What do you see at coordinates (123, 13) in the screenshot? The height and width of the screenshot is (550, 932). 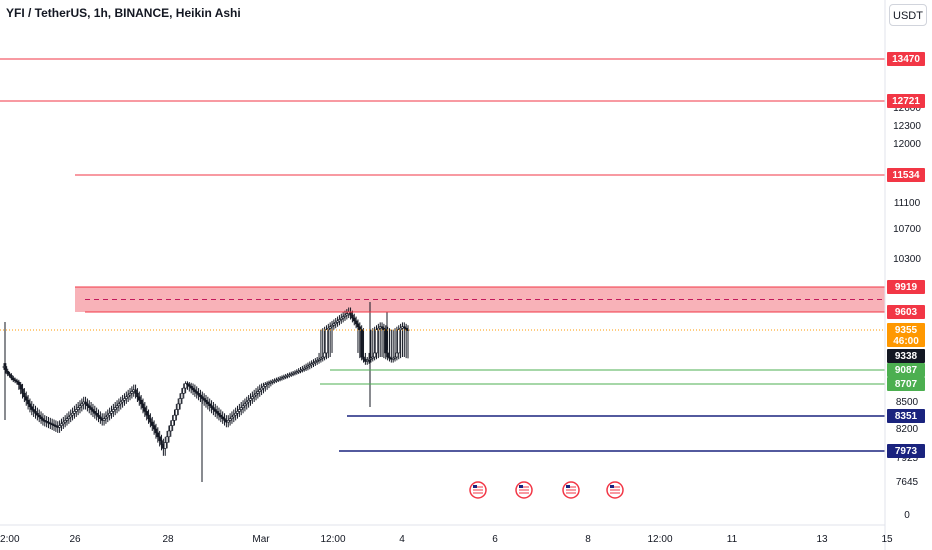 I see `chart-title: YFI / TetherUS, 1h, BINANCE, Heikin Ashi` at bounding box center [123, 13].